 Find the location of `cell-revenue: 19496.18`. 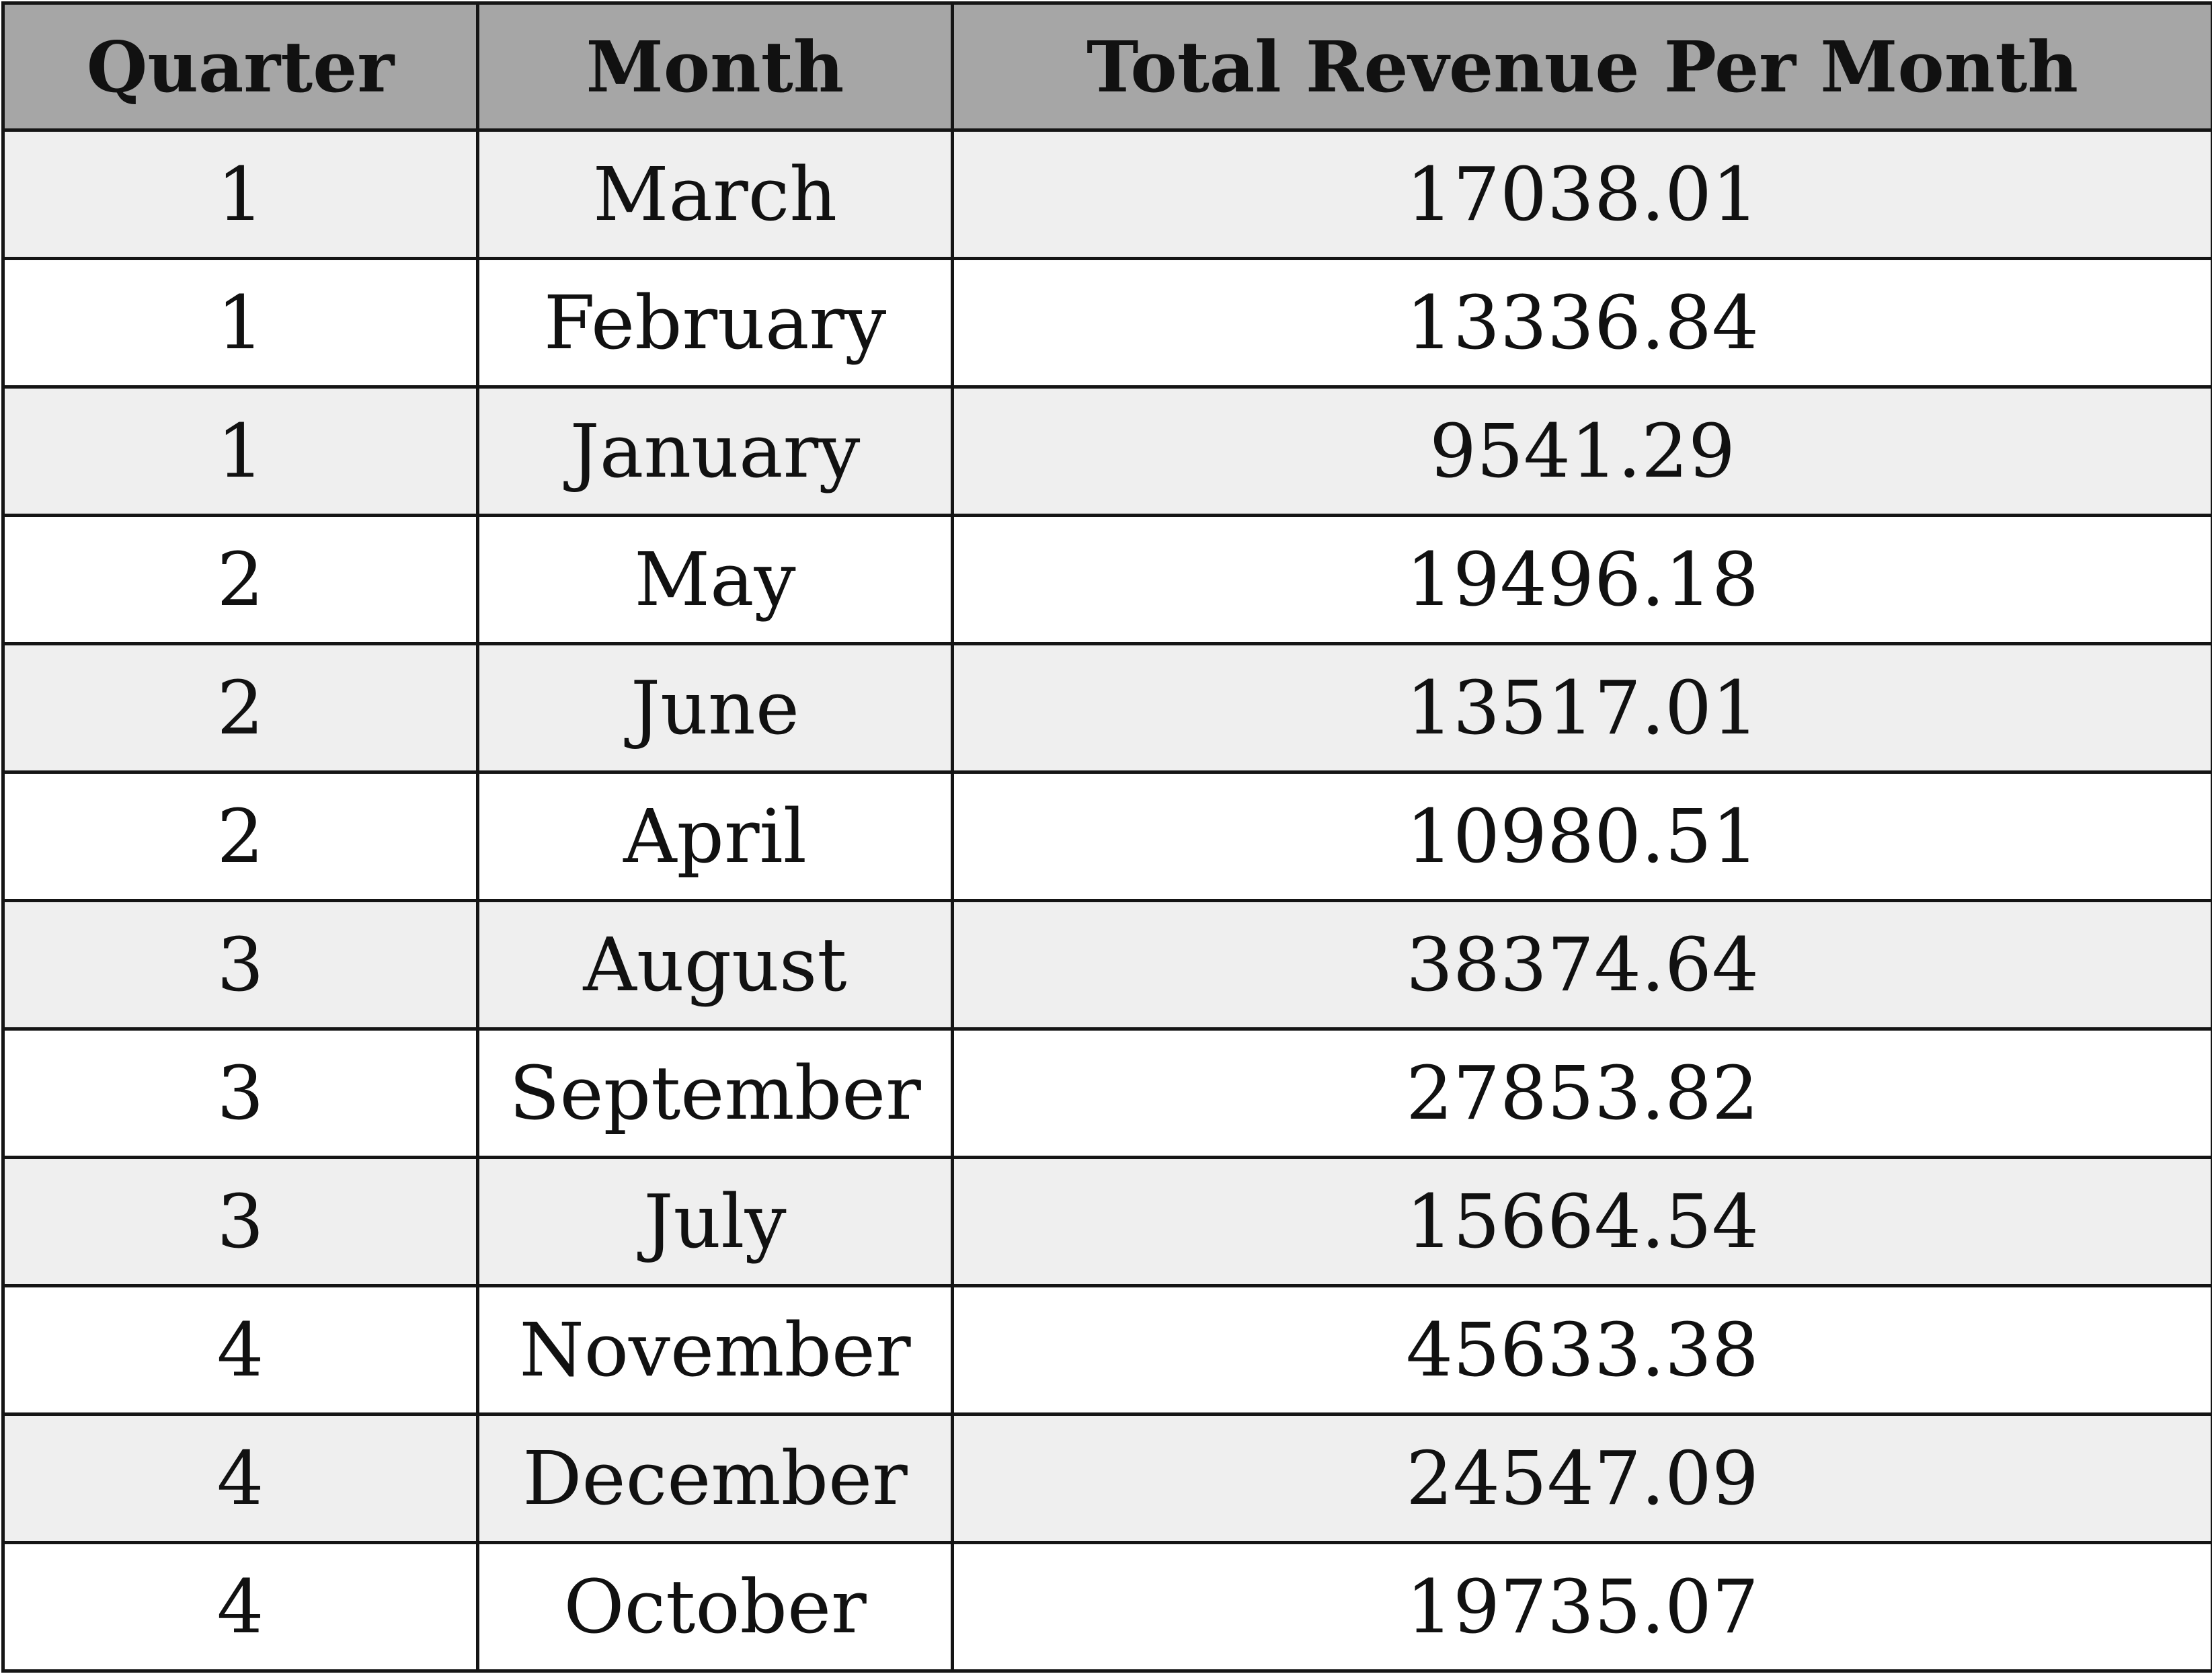

cell-revenue: 19496.18 is located at coordinates (1581, 579).